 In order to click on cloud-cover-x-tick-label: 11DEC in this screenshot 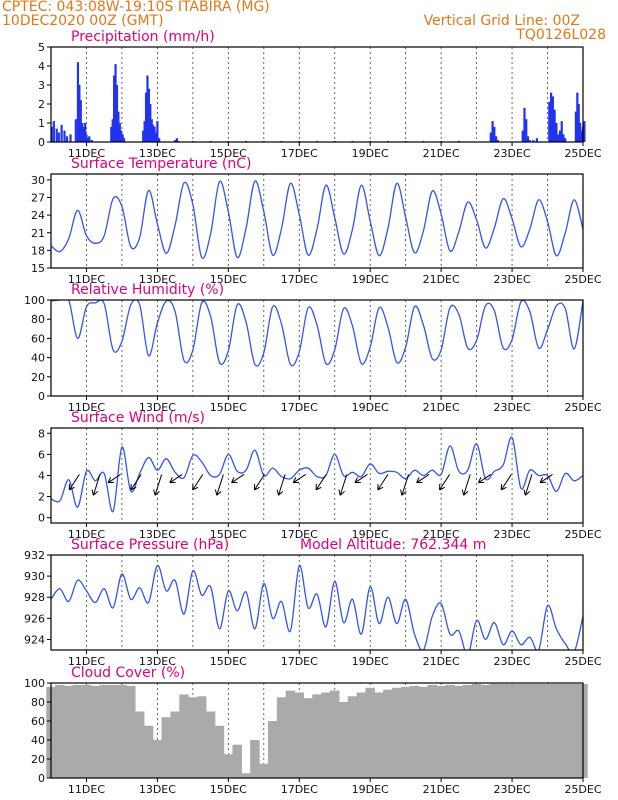, I will do `click(86, 789)`.